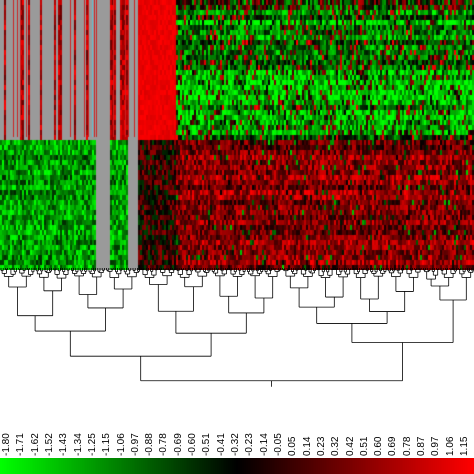  Describe the element at coordinates (64, 444) in the screenshot. I see `scale-tick-label: -1.43` at that location.